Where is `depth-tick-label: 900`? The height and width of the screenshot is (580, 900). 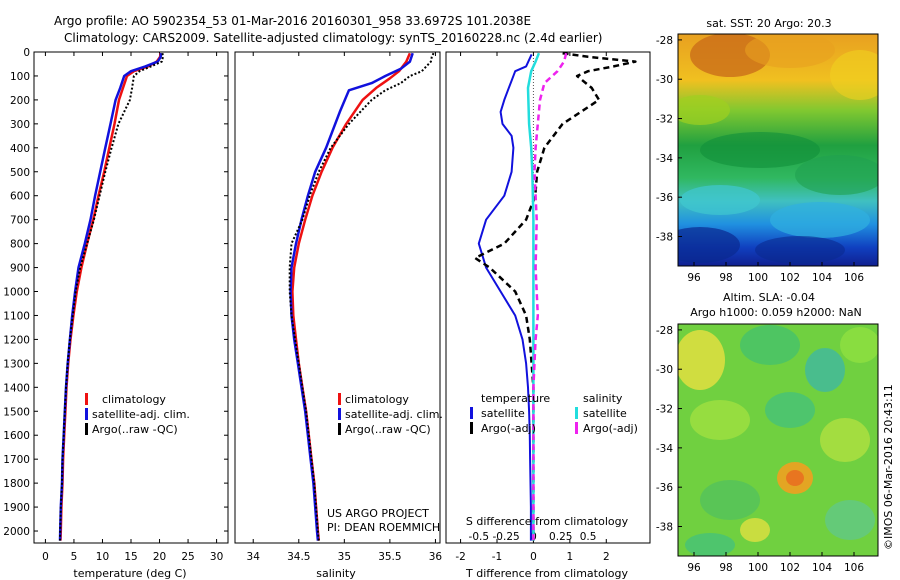
depth-tick-label: 900 is located at coordinates (20, 269).